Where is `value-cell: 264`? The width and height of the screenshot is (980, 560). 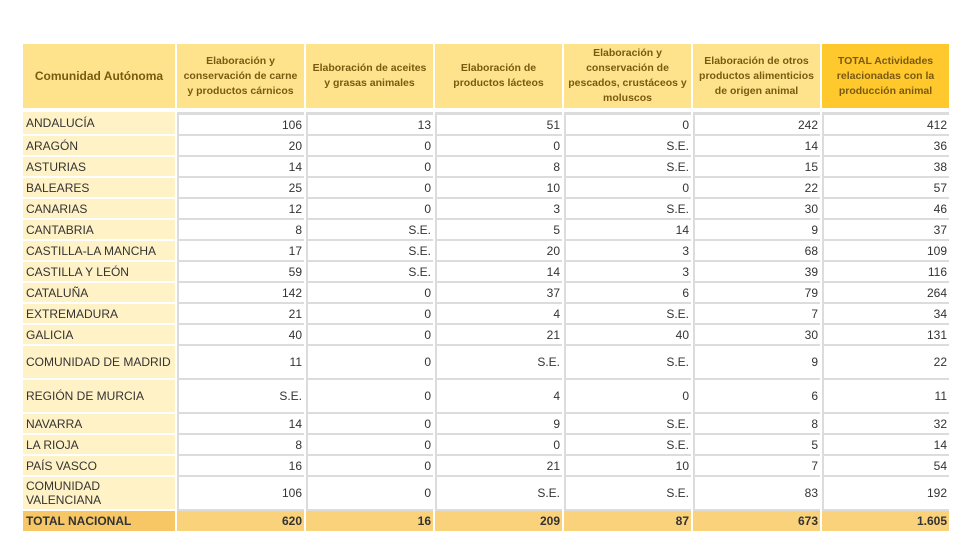 value-cell: 264 is located at coordinates (885, 293).